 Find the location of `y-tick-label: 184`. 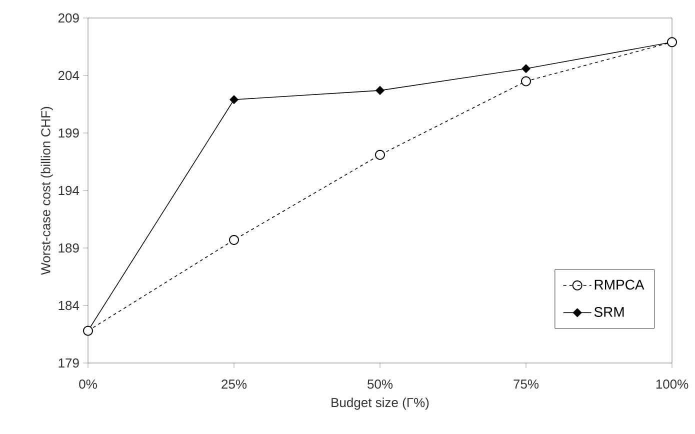

y-tick-label: 184 is located at coordinates (69, 305).